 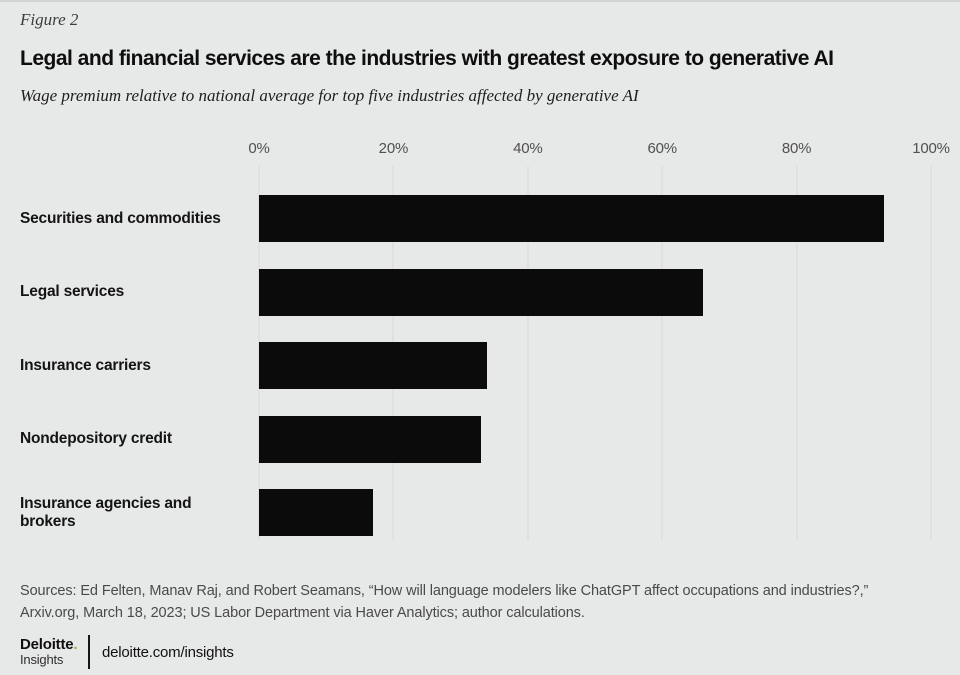 What do you see at coordinates (796, 148) in the screenshot?
I see `x-tick-label: 80%` at bounding box center [796, 148].